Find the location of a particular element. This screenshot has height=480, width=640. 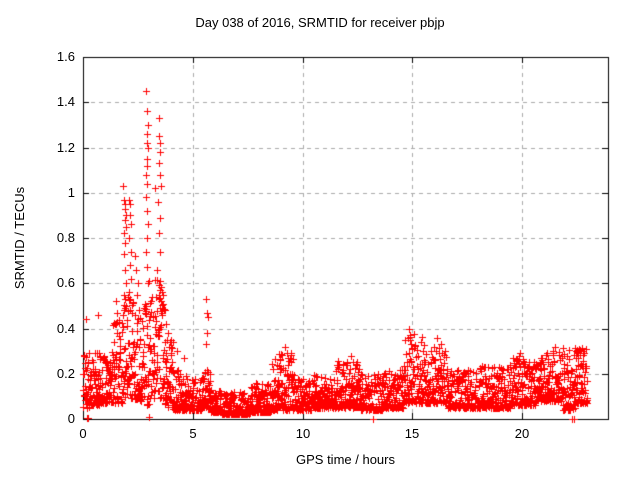

y-tick-label: 0.8 is located at coordinates (65, 237).